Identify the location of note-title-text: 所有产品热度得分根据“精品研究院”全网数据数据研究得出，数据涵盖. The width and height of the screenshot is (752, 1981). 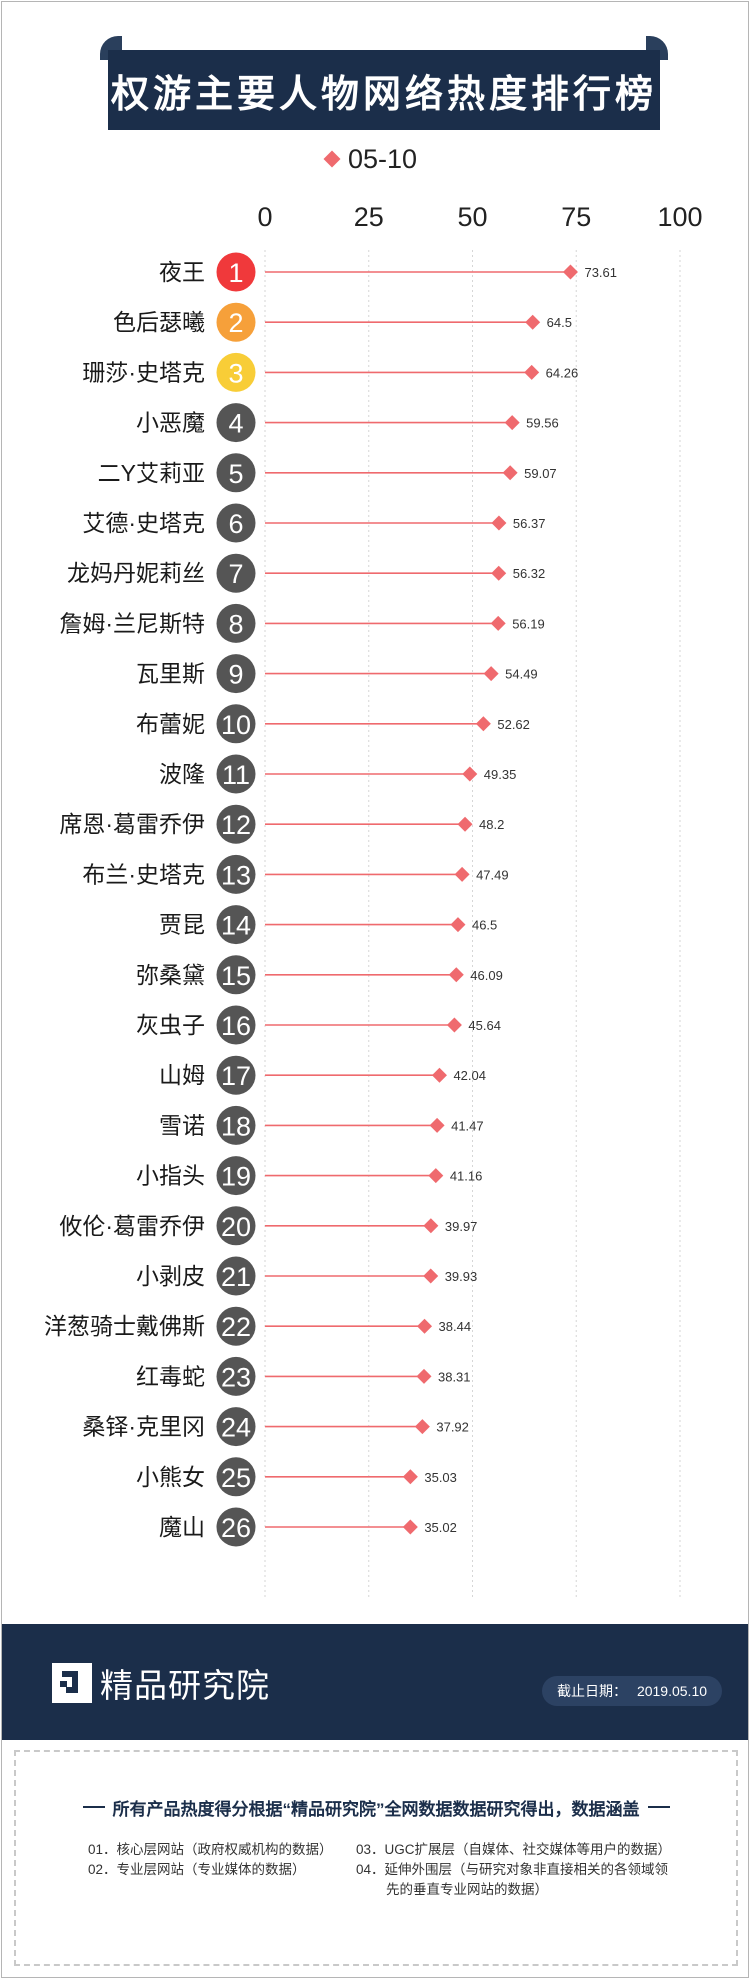
(376, 1809).